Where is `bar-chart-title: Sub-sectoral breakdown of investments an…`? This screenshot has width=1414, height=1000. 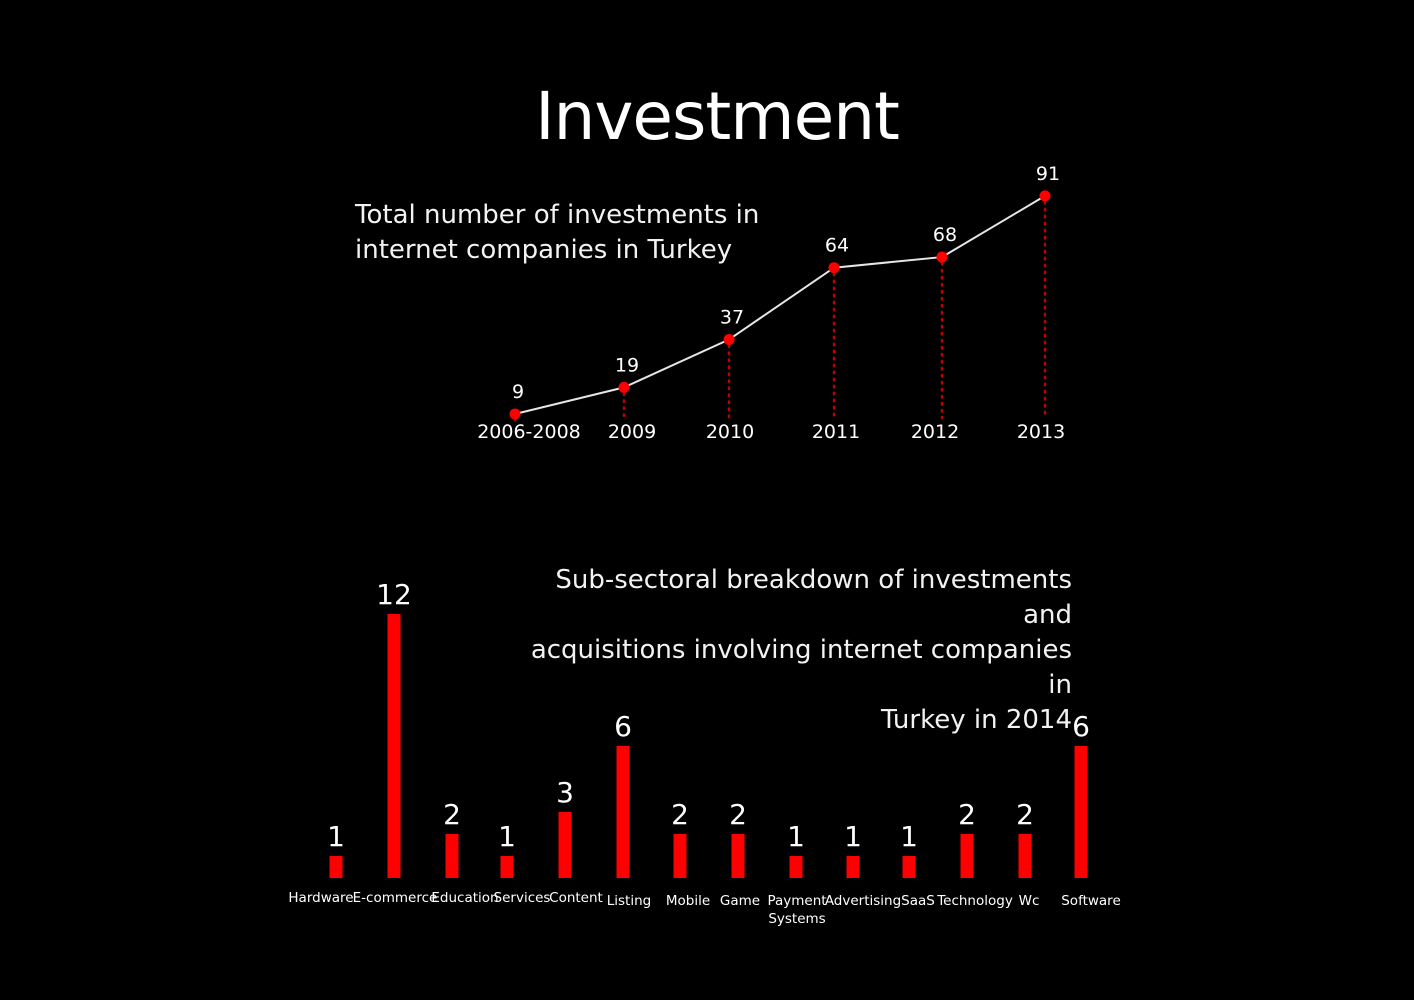 bar-chart-title: Sub-sectoral breakdown of investments an… is located at coordinates (796, 650).